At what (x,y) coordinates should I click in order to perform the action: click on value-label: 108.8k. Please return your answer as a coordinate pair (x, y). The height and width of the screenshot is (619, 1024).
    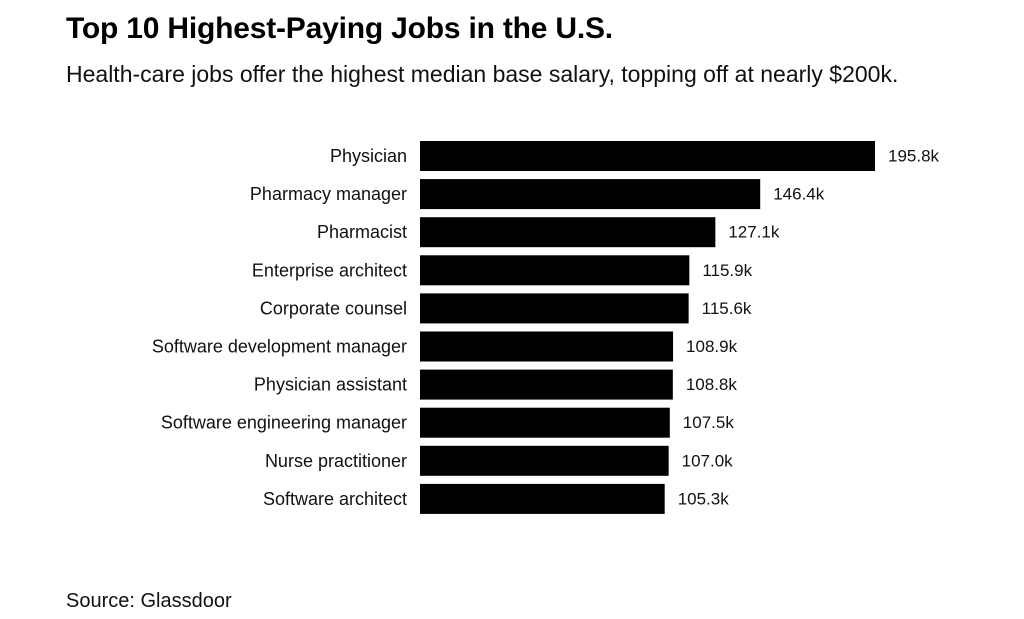
    Looking at the image, I should click on (712, 384).